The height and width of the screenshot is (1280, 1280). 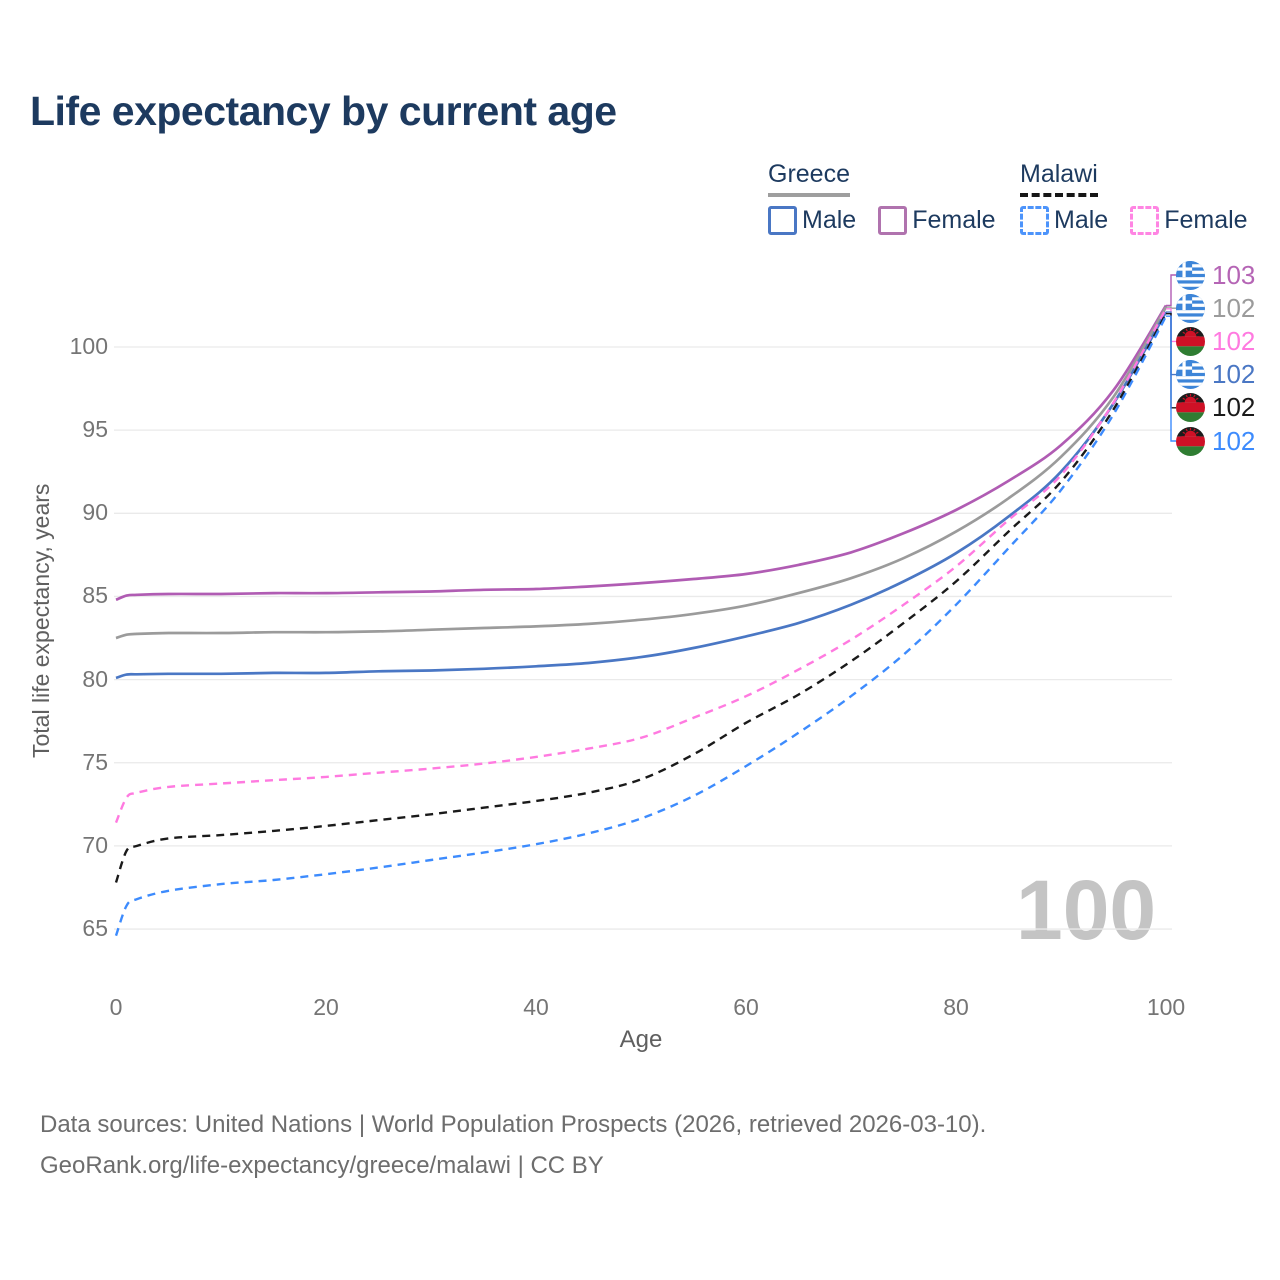 I want to click on page-title: Life expectancy by current age, so click(x=323, y=111).